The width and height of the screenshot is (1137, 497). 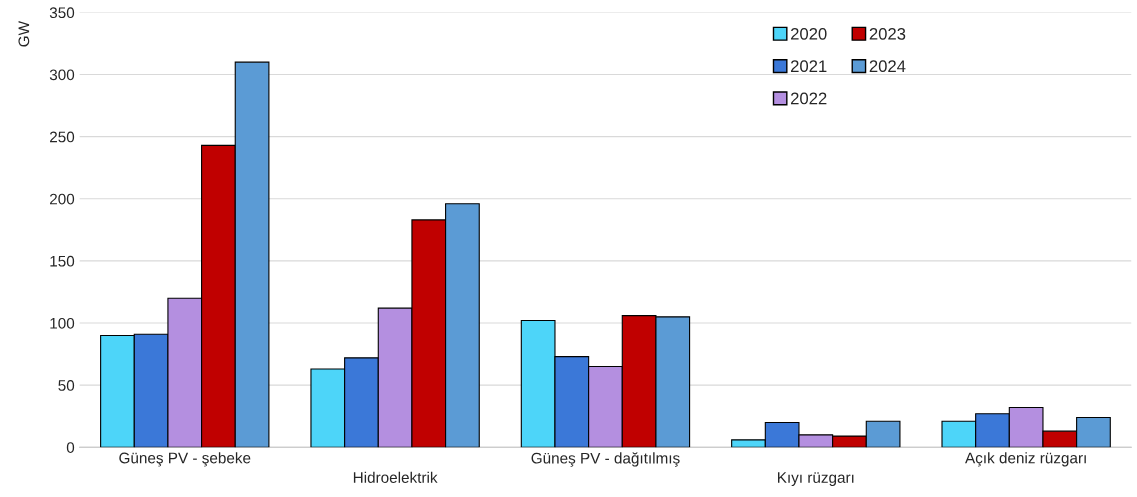 I want to click on x-tick-label: Hidroelektrik, so click(x=395, y=477).